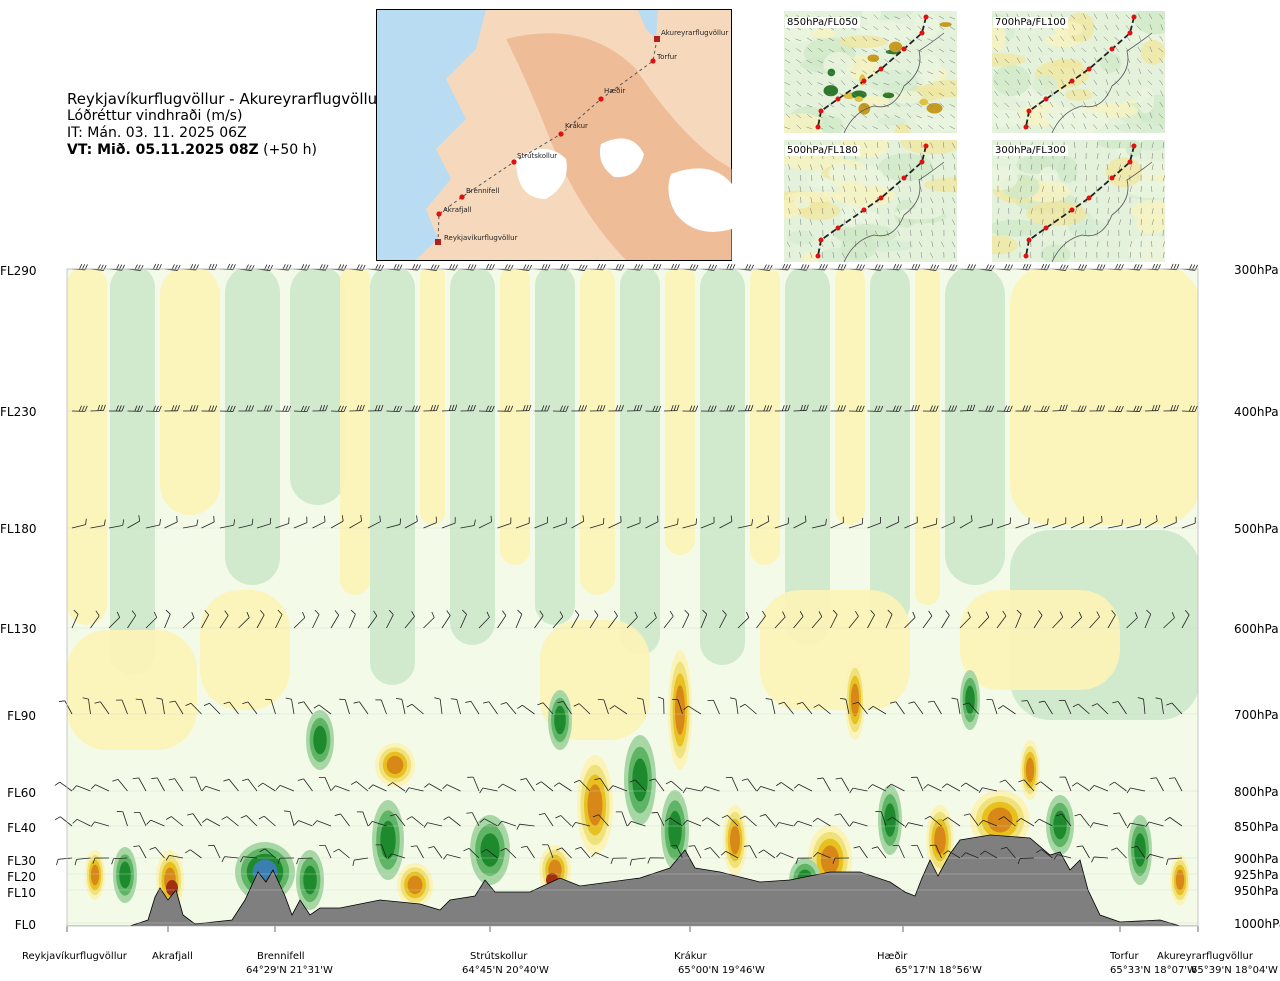 The image size is (1280, 981). I want to click on map-station-label: Akrafjall, so click(457, 210).